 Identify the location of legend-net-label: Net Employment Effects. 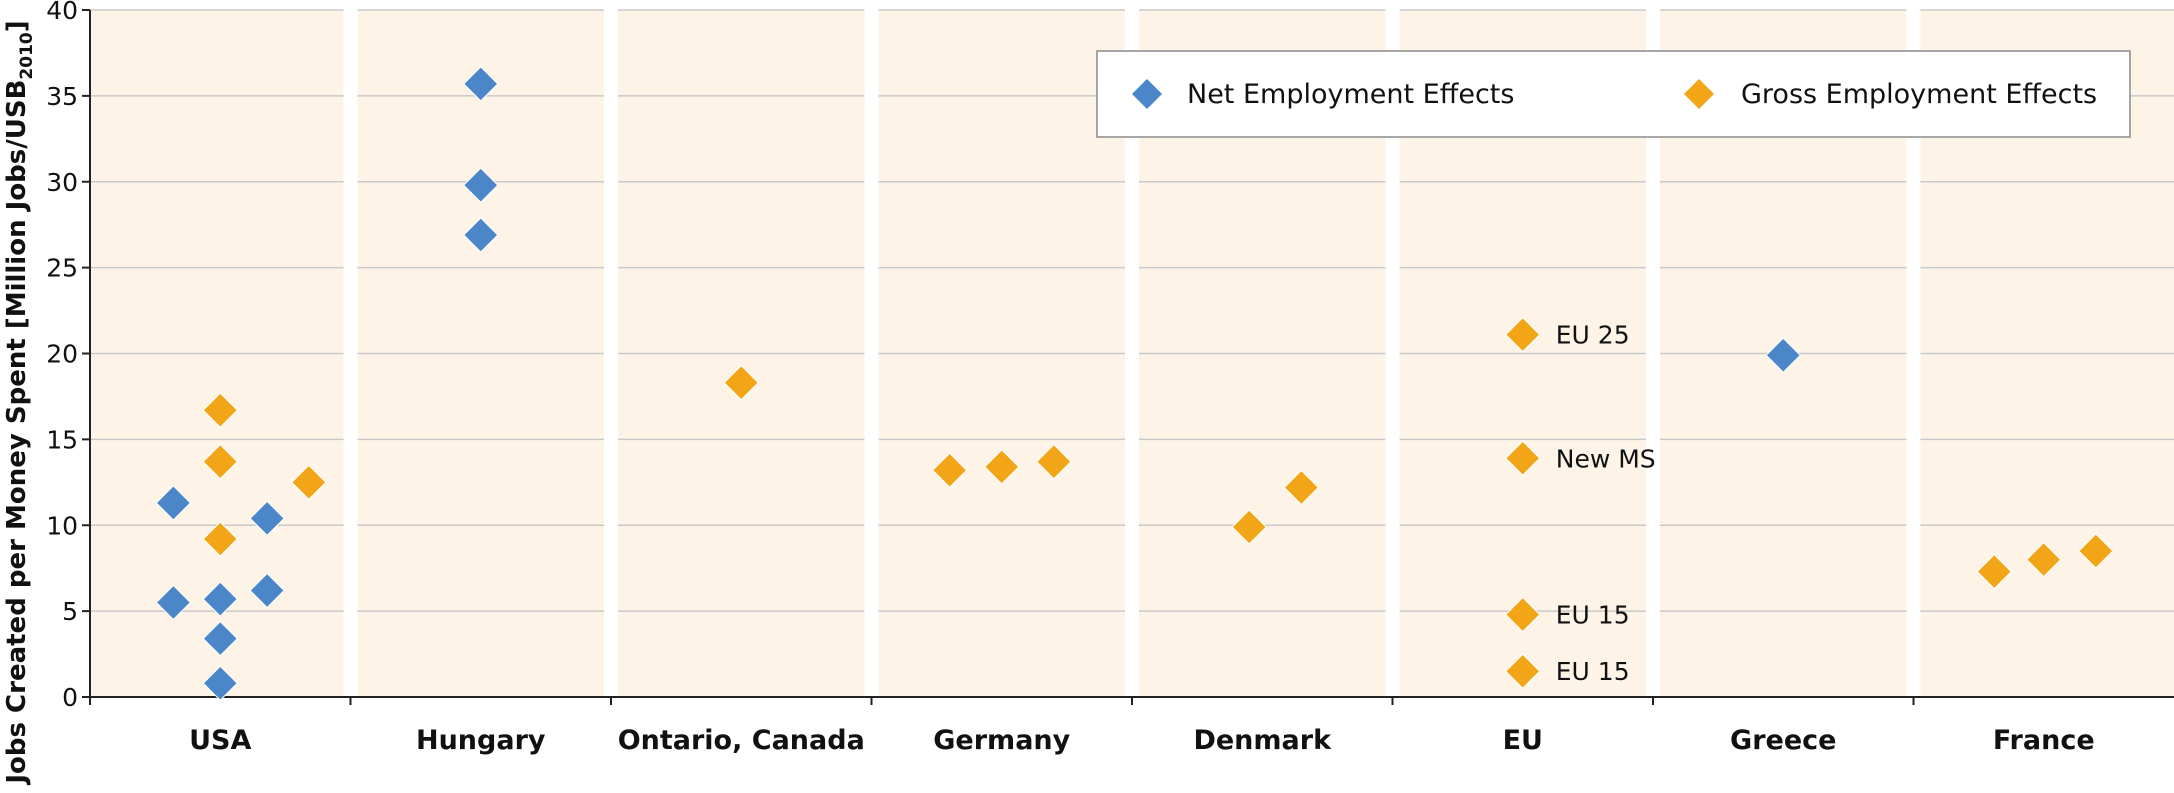
(1350, 94).